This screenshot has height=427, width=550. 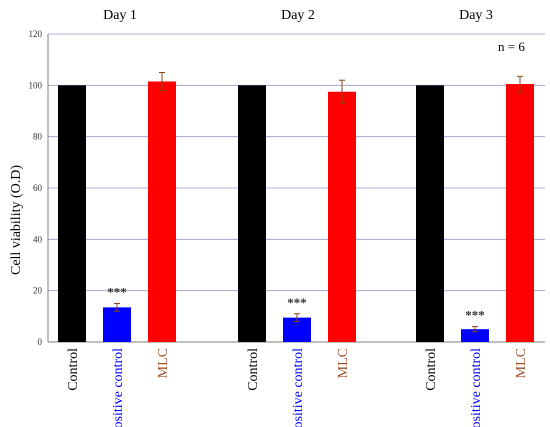 What do you see at coordinates (36, 85) in the screenshot?
I see `y-tick-label: 100` at bounding box center [36, 85].